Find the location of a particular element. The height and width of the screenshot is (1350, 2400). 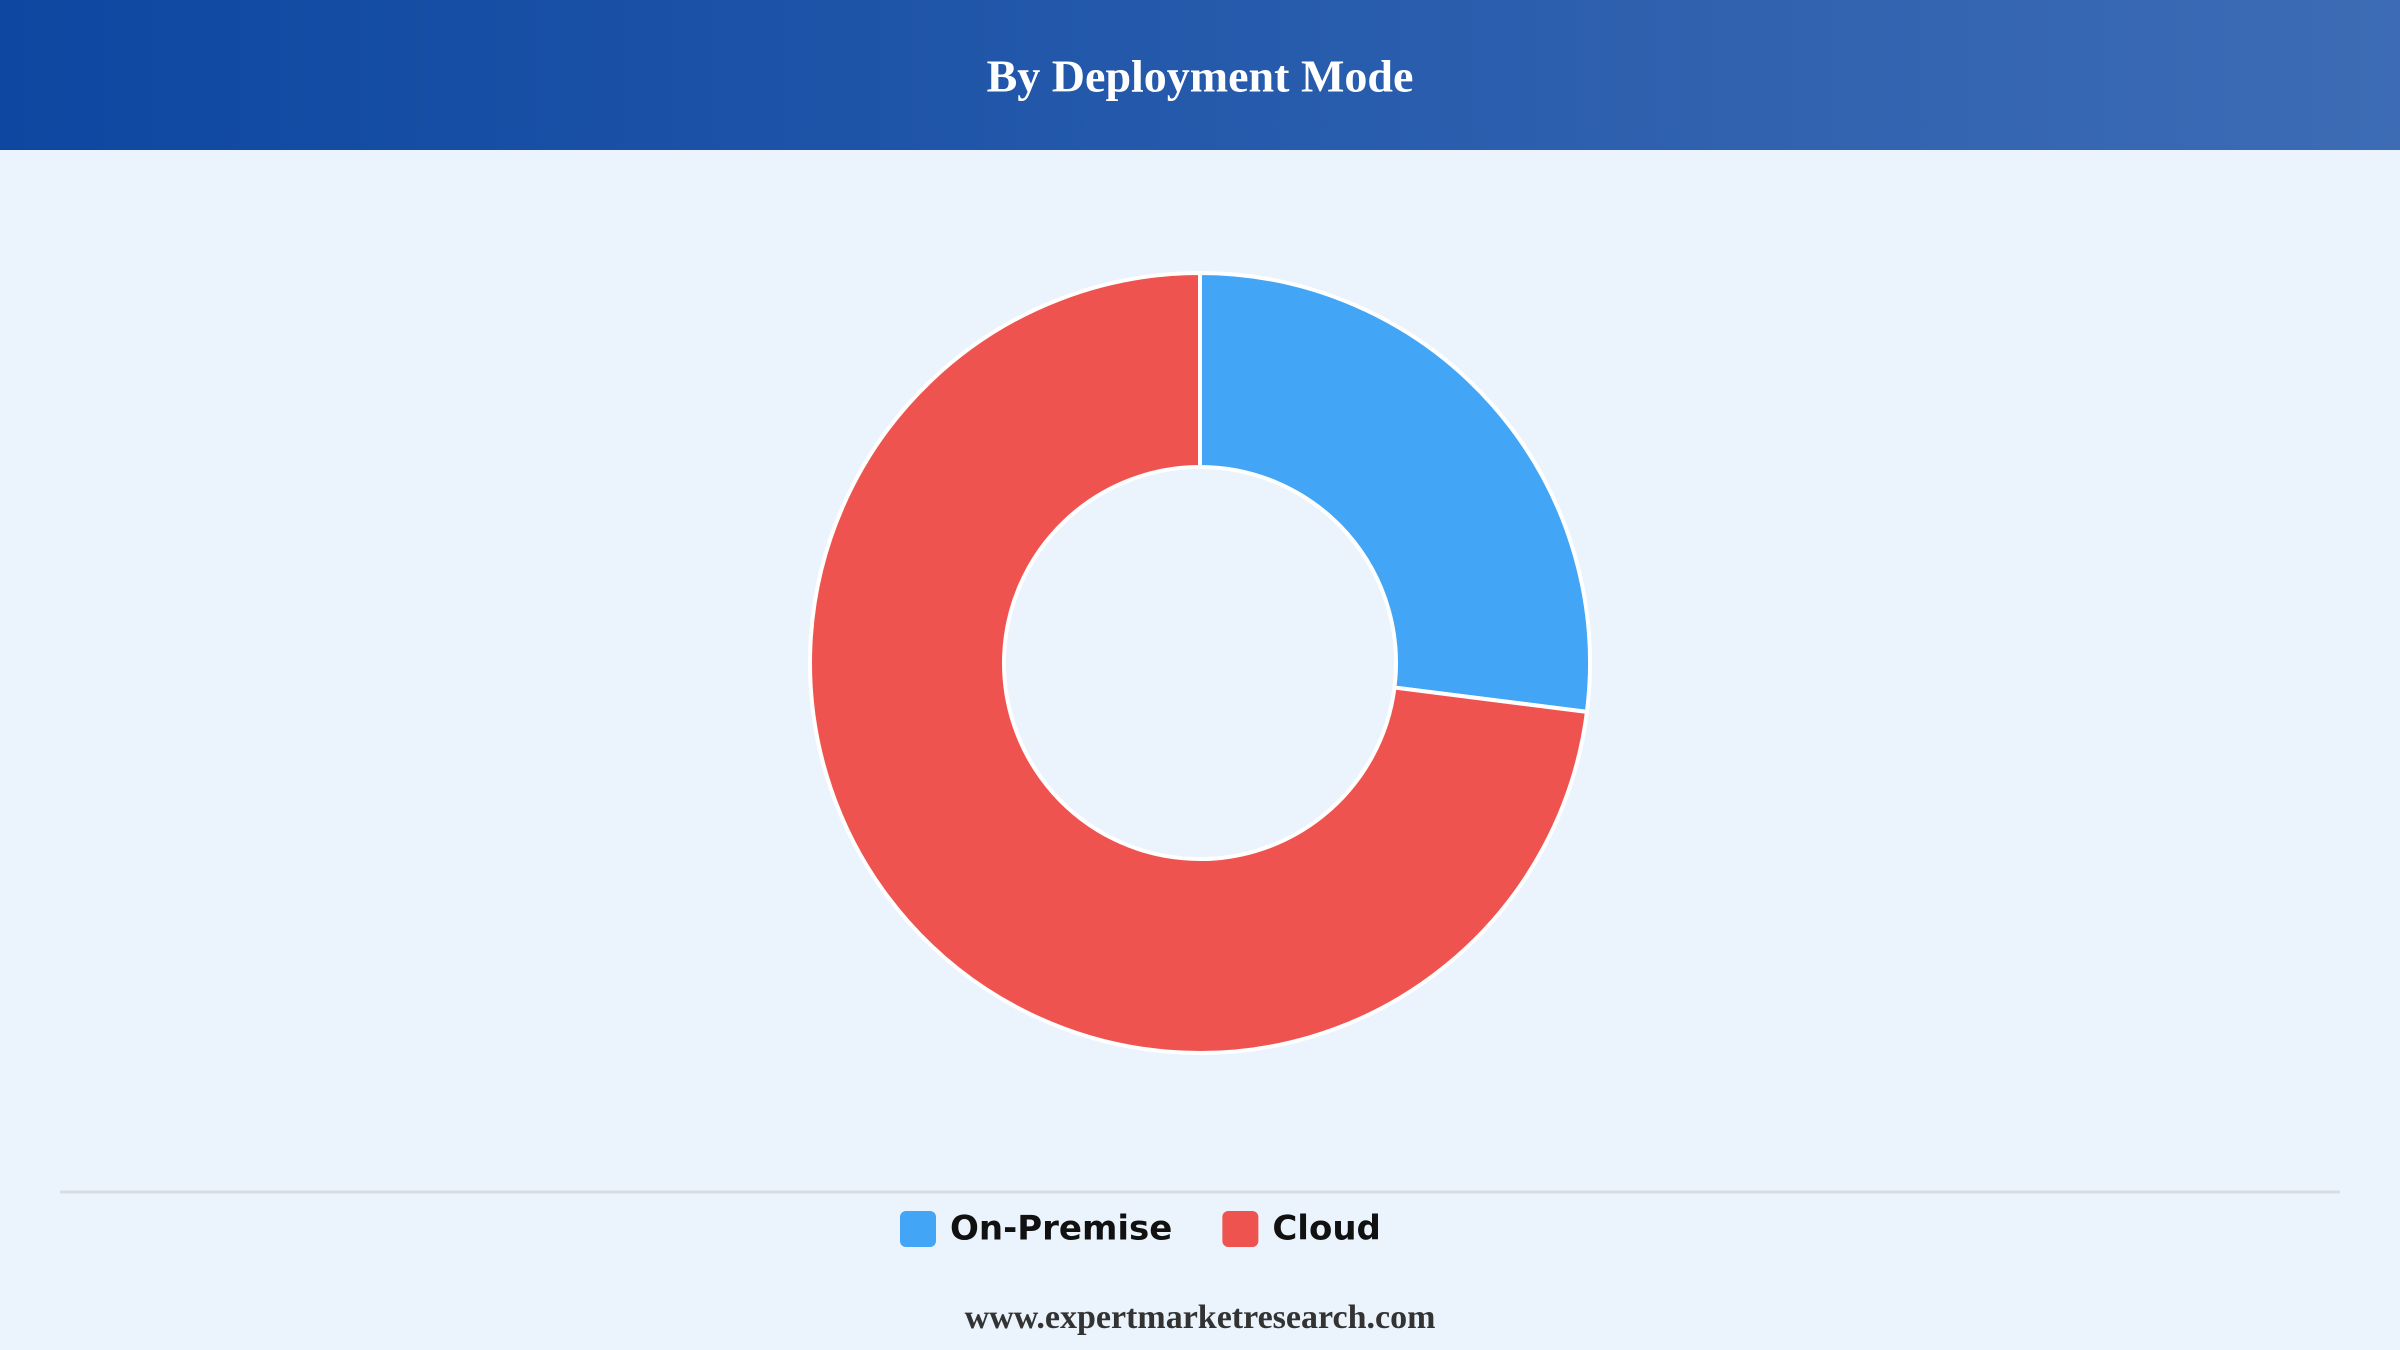

header-bar is located at coordinates (1200, 75).